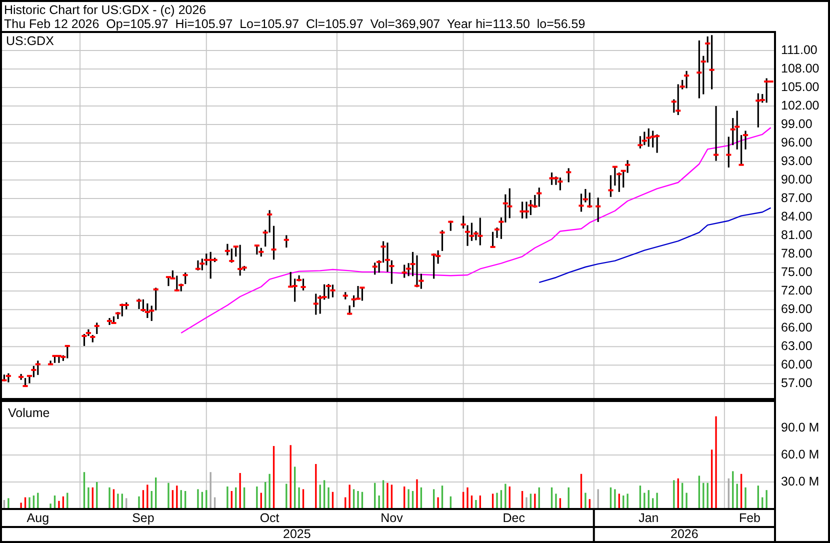 Image resolution: width=830 pixels, height=543 pixels. What do you see at coordinates (796, 327) in the screenshot?
I see `y-tick-label: 66.00` at bounding box center [796, 327].